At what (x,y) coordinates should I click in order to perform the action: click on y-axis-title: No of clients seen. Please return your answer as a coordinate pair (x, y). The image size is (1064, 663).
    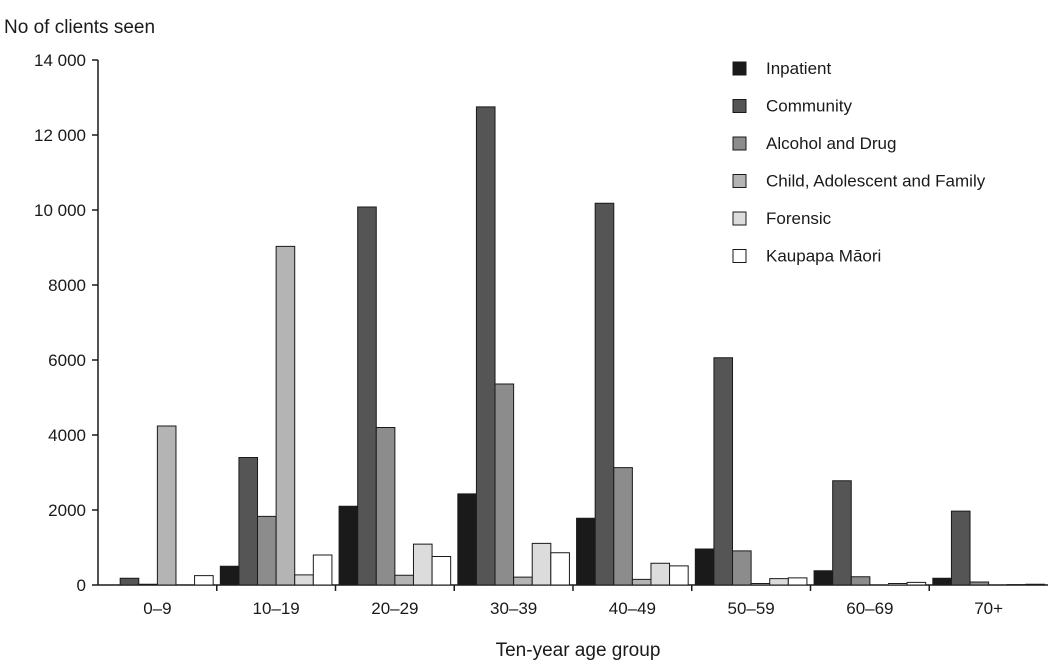
    Looking at the image, I should click on (79, 27).